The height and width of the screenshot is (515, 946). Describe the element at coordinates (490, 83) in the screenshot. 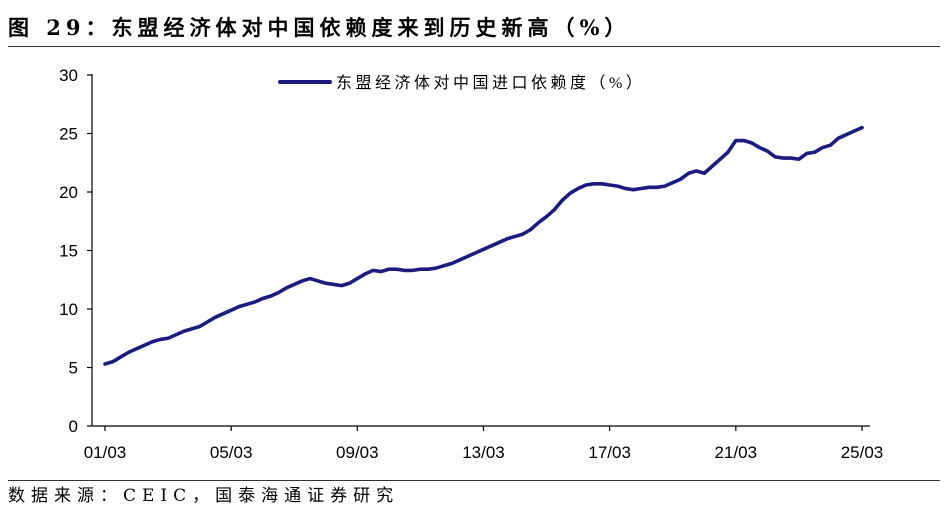

I see `legend-label: 东盟经济体对中国进口依赖度（%）` at that location.